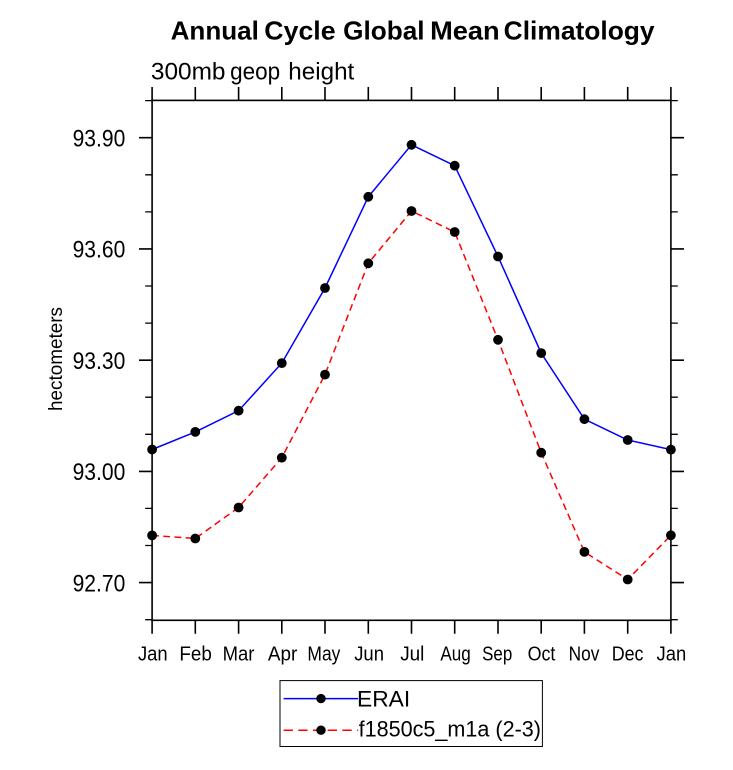 This screenshot has width=733, height=770. I want to click on svg-text: Cycle, so click(299, 31).